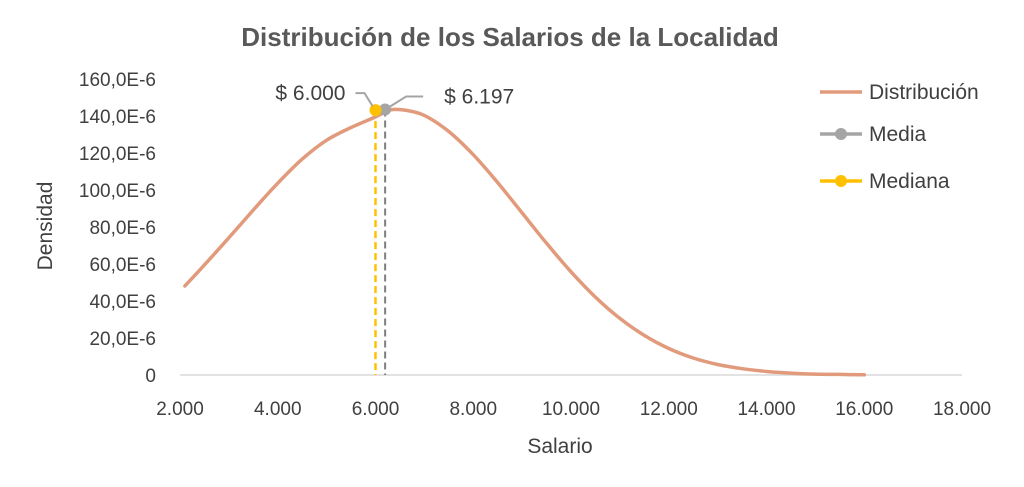 The image size is (1024, 487). I want to click on x-tick-label: 14.000, so click(766, 409).